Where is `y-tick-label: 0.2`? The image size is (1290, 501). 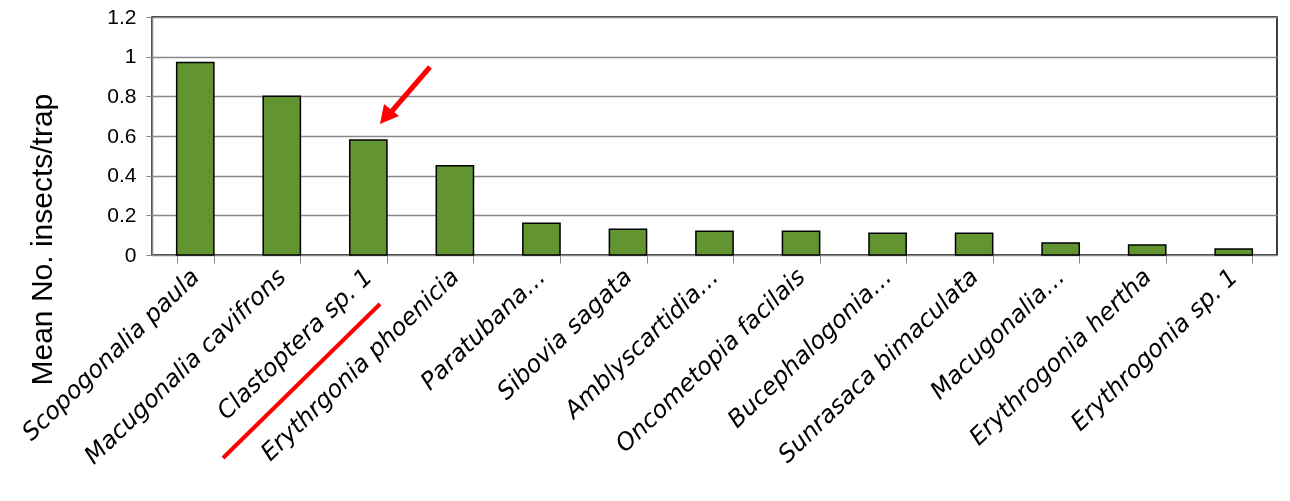
y-tick-label: 0.2 is located at coordinates (122, 214).